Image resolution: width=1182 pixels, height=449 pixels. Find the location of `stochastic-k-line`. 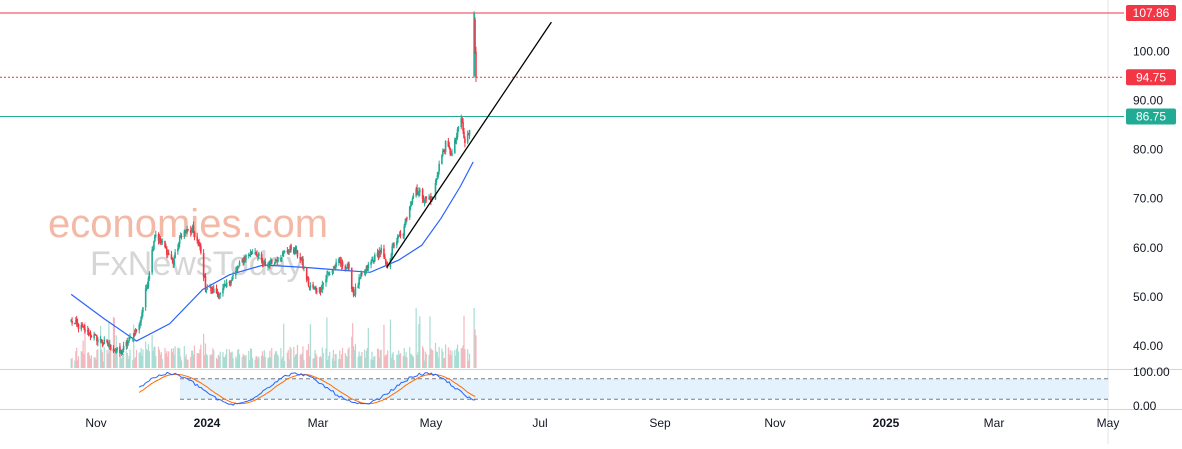

stochastic-k-line is located at coordinates (307, 388).